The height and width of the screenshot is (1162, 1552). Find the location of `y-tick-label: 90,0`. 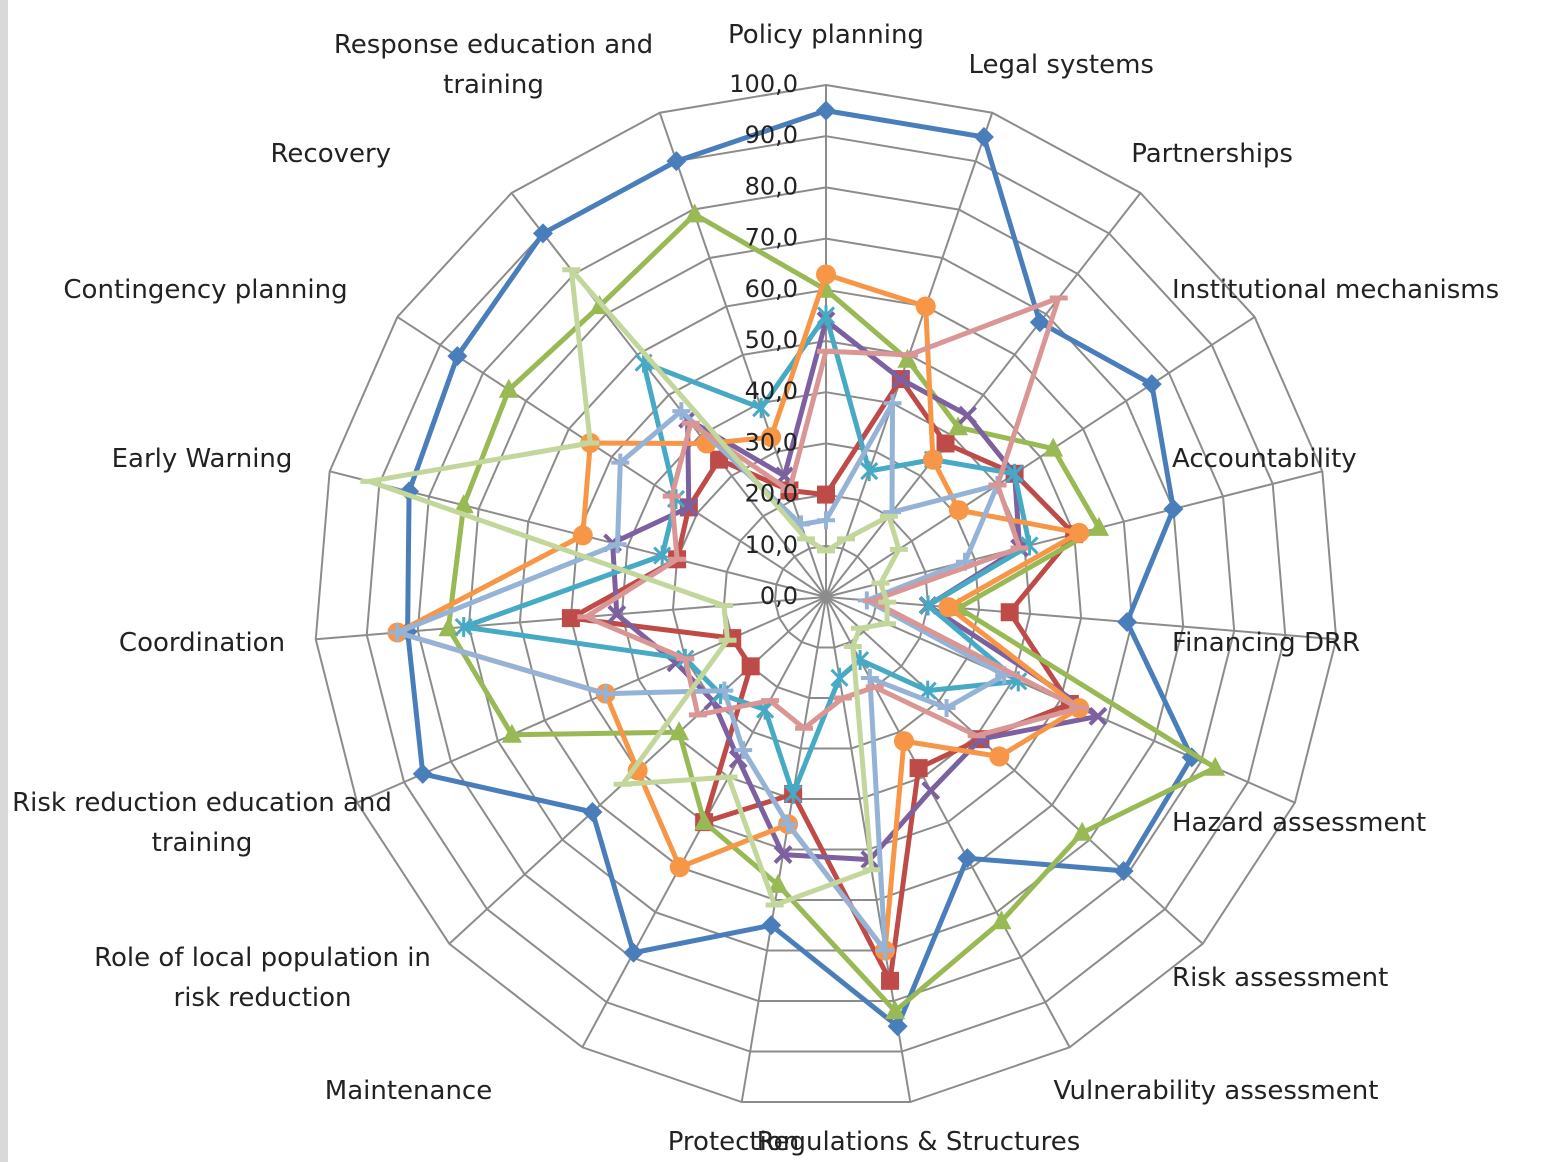

y-tick-label: 90,0 is located at coordinates (771, 135).